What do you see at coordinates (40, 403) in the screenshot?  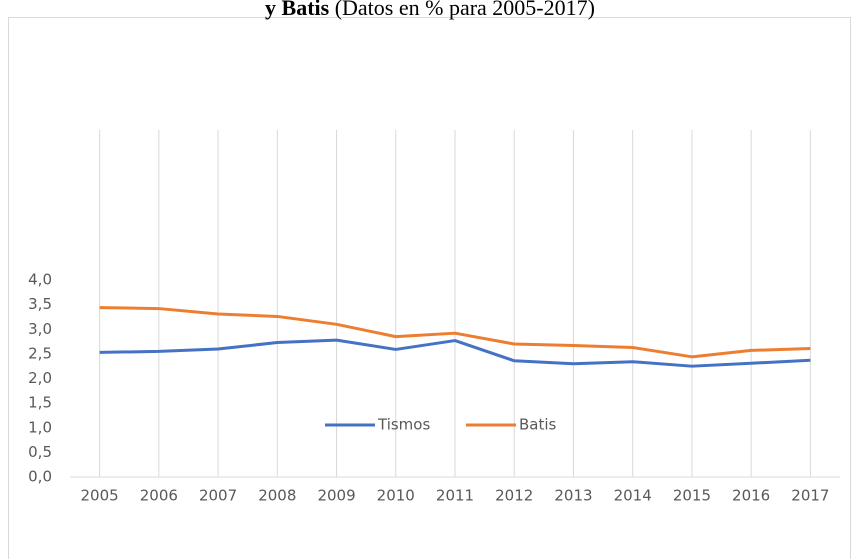 I see `y-tick-label: 1,5` at bounding box center [40, 403].